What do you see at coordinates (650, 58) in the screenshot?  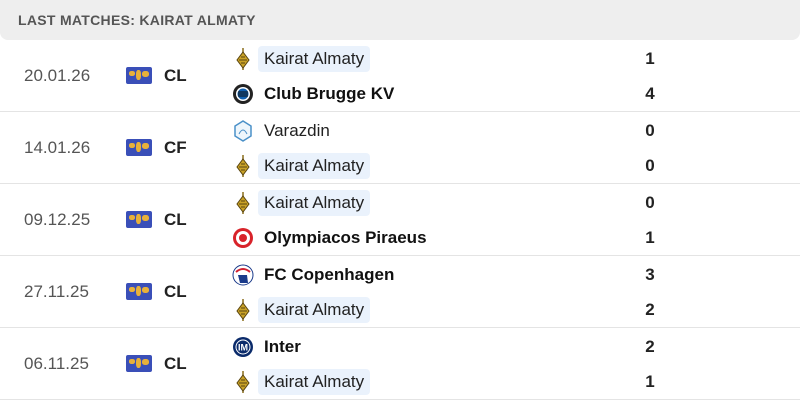 I see `score-home: 1` at bounding box center [650, 58].